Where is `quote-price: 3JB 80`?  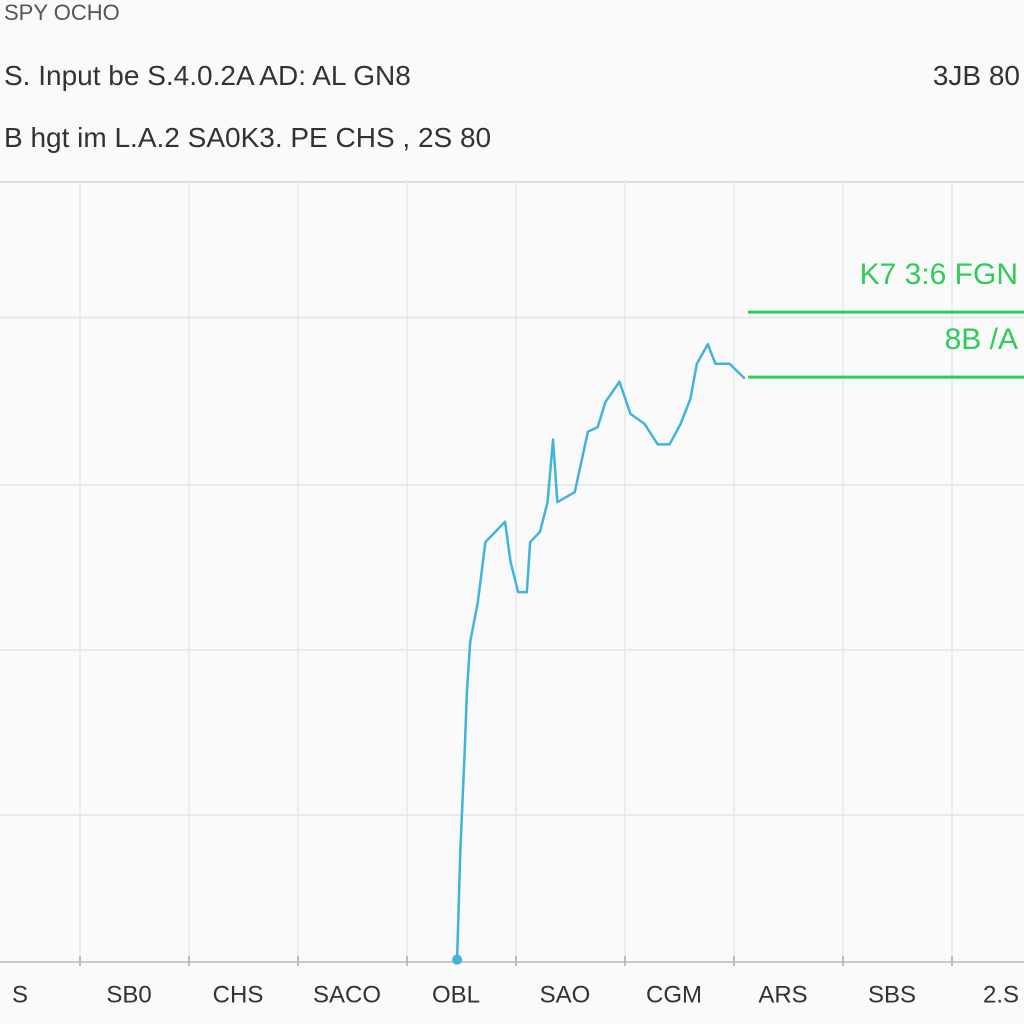
quote-price: 3JB 80 is located at coordinates (976, 75).